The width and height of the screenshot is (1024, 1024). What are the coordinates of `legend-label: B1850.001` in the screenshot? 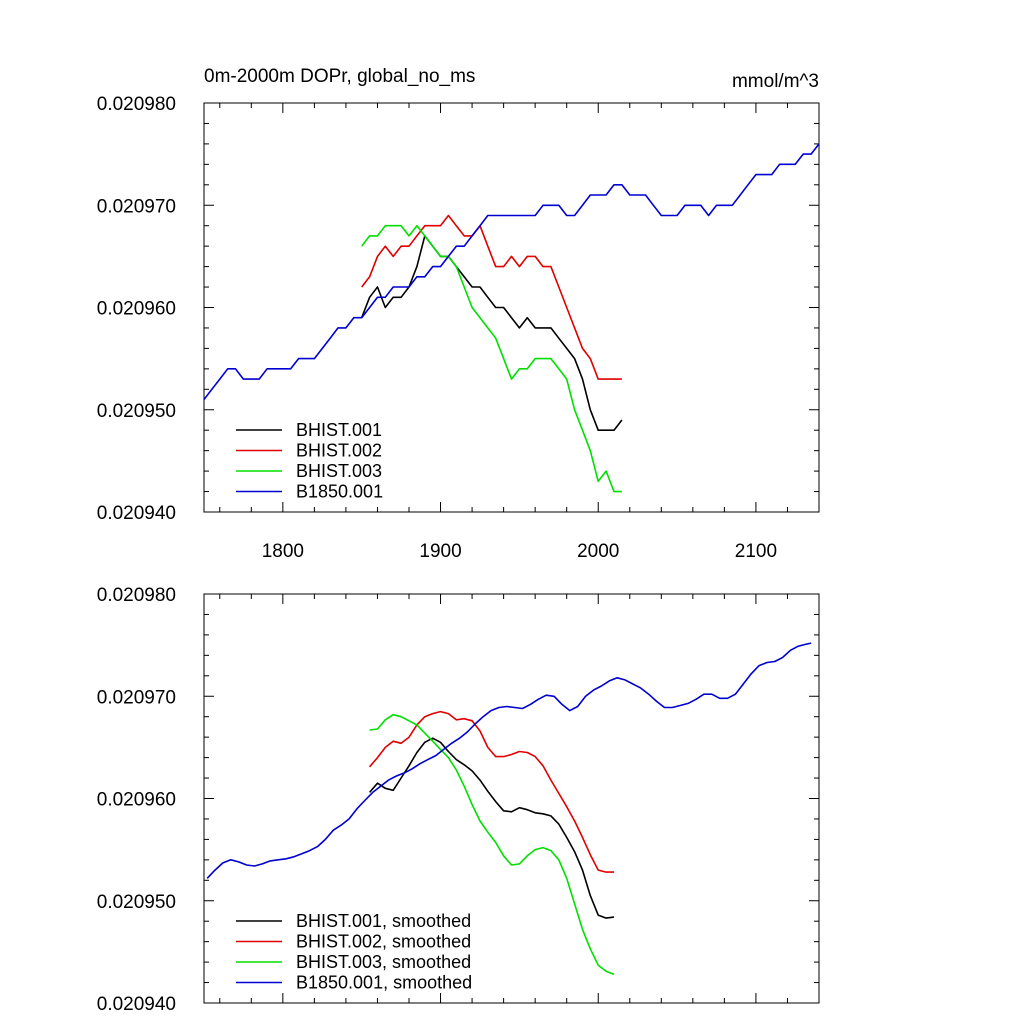 It's located at (339, 492).